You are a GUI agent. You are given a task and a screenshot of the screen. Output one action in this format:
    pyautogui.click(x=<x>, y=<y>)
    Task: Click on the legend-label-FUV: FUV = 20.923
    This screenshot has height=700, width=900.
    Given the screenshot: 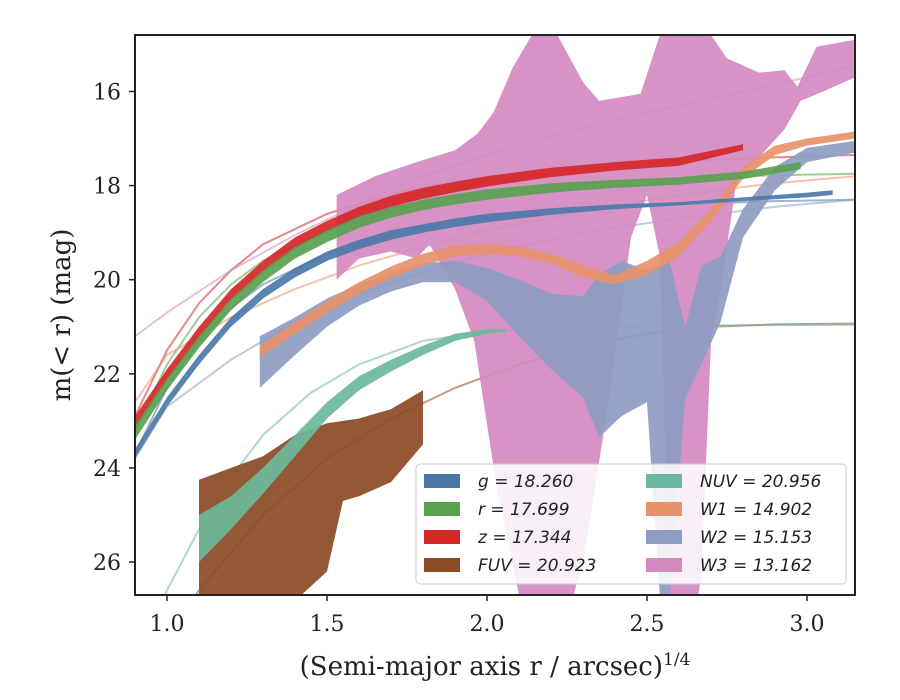 What is the action you would take?
    pyautogui.click(x=537, y=566)
    